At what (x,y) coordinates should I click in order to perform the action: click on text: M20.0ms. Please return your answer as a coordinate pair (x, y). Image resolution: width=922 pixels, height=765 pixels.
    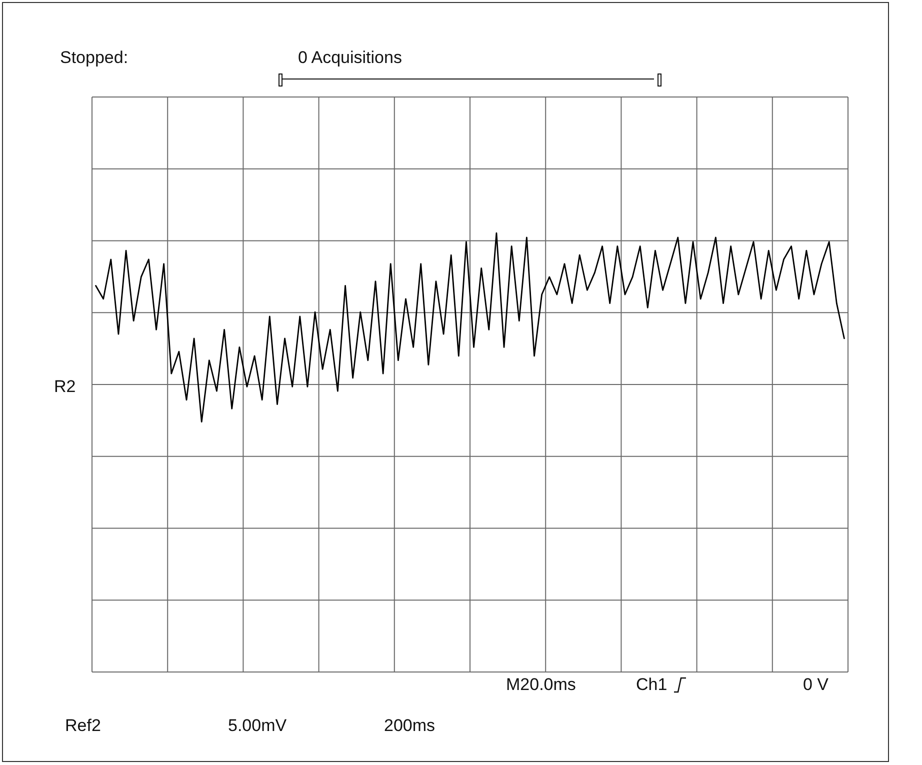
    Looking at the image, I should click on (541, 685).